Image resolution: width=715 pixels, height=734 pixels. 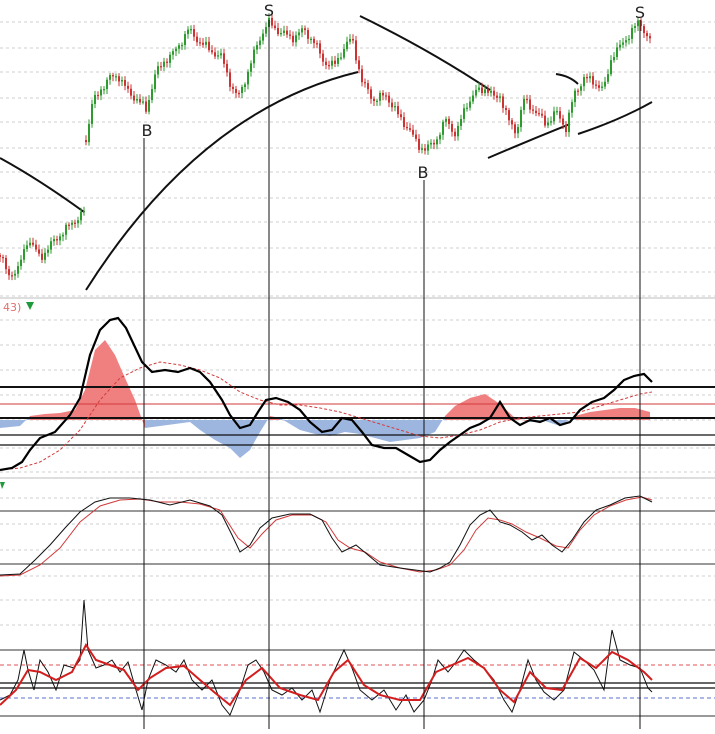 I want to click on momentum-smoothed-line, so click(x=326, y=675).